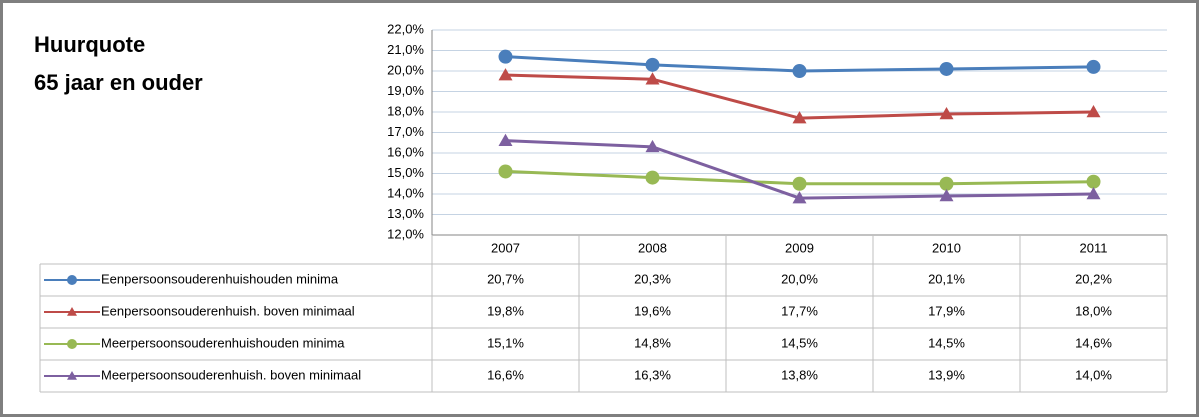 The image size is (1199, 417). What do you see at coordinates (505, 247) in the screenshot?
I see `x-tick-label: 2007` at bounding box center [505, 247].